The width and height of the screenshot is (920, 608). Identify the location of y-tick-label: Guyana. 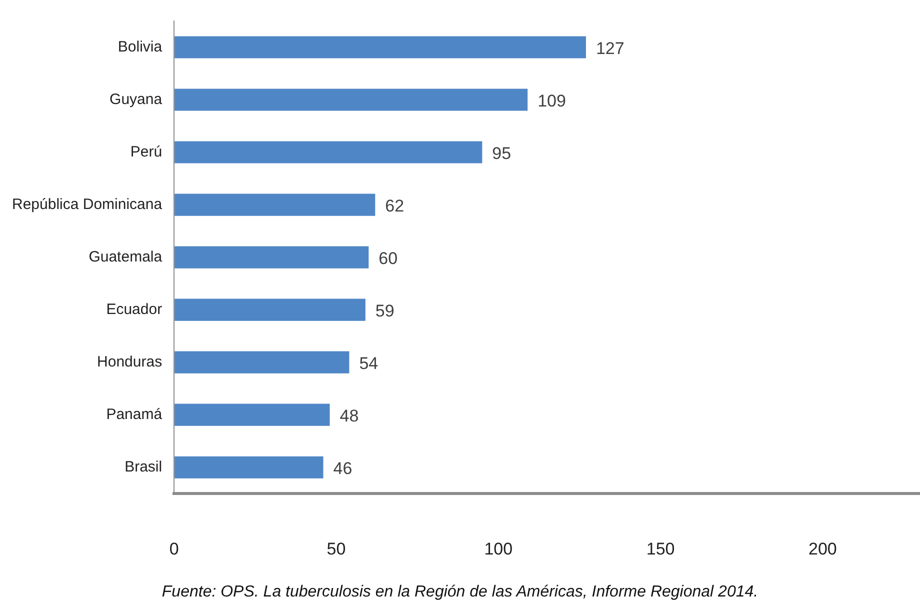
(136, 99).